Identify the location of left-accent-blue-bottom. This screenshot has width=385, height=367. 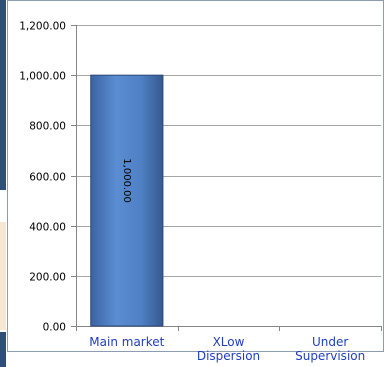
(3, 349).